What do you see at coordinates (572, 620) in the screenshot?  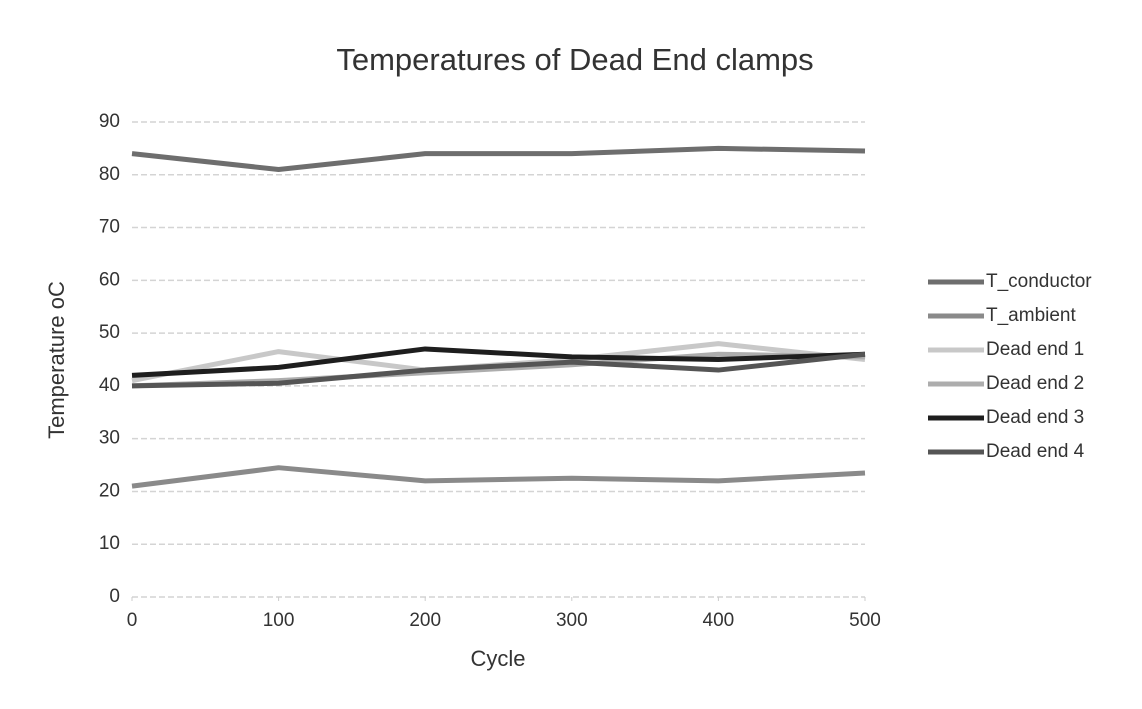 I see `x-tick-label: 300` at bounding box center [572, 620].